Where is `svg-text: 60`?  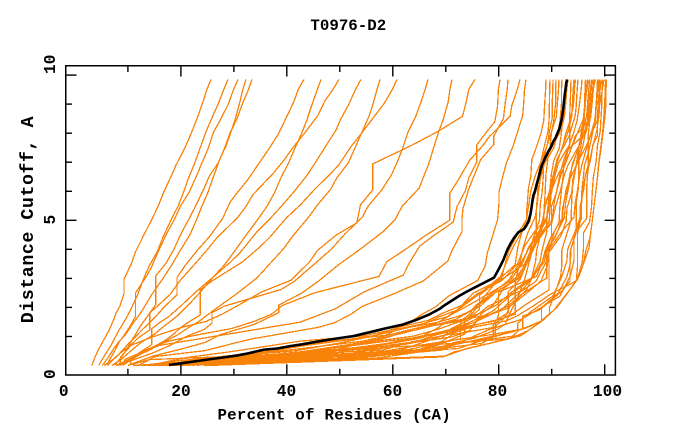 svg-text: 60 is located at coordinates (392, 392).